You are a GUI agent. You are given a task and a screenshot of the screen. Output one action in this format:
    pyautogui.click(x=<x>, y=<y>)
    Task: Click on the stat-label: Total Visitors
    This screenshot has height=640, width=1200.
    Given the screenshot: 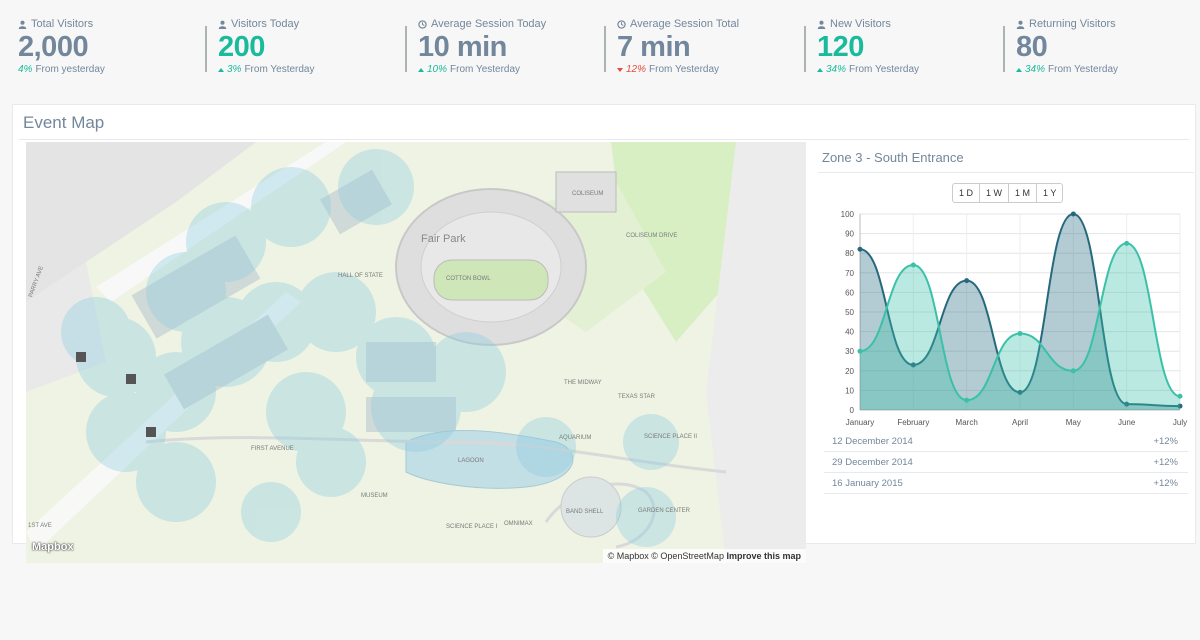 What is the action you would take?
    pyautogui.click(x=61, y=24)
    